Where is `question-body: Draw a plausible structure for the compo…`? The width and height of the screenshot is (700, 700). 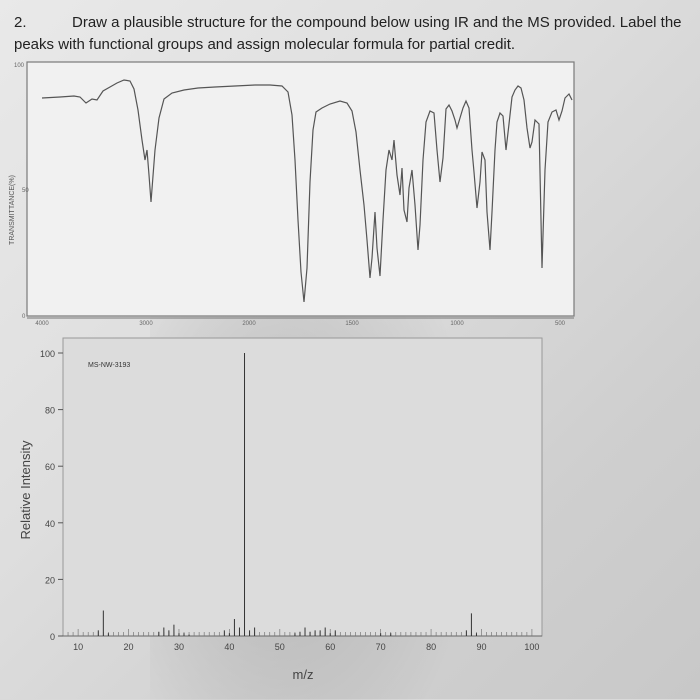
question-body: Draw a plausible structure for the compo… is located at coordinates (348, 33).